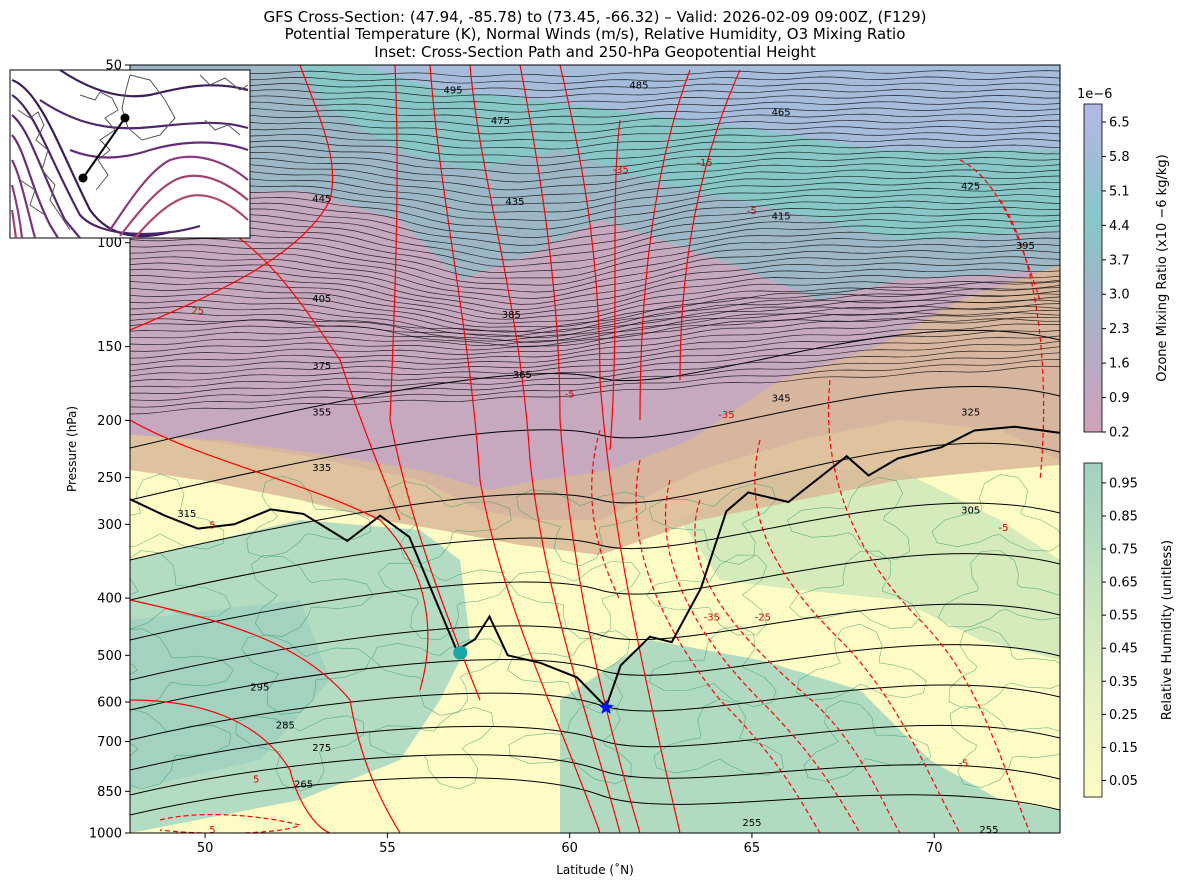  I want to click on rh-colorbar-tick-label: 0.05, so click(1123, 781).